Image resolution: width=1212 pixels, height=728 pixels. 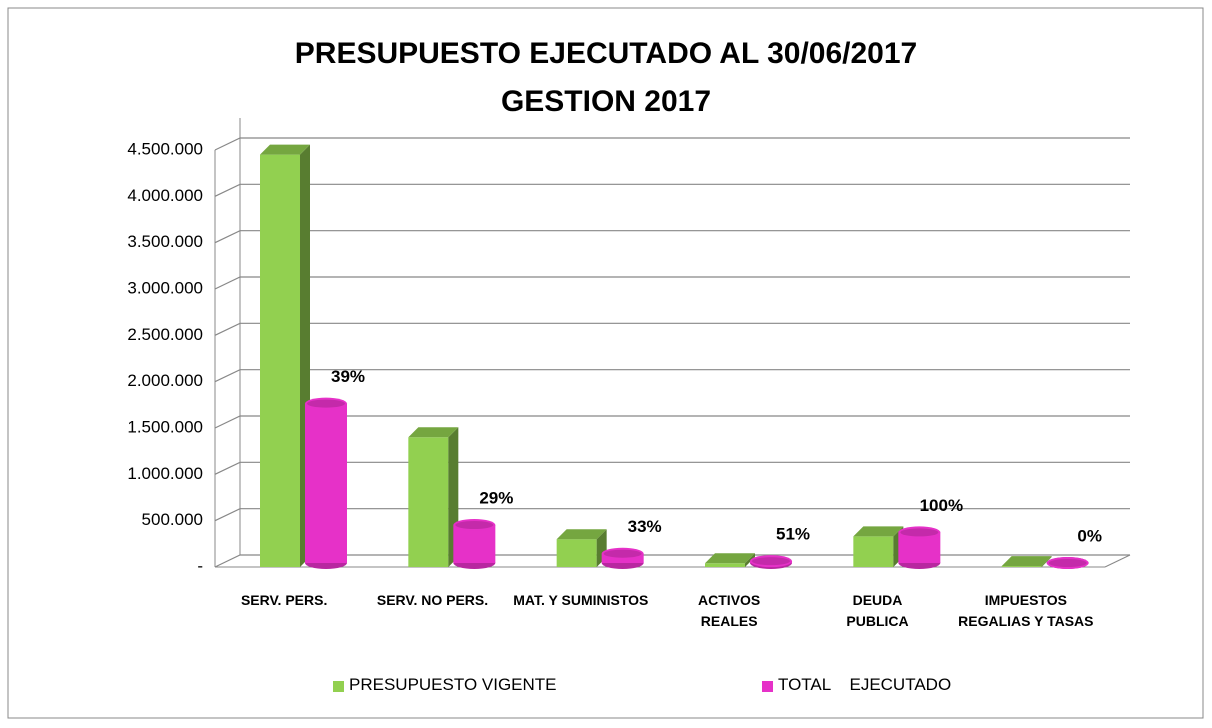 What do you see at coordinates (165, 473) in the screenshot?
I see `y-tick-label: 1.000.000` at bounding box center [165, 473].